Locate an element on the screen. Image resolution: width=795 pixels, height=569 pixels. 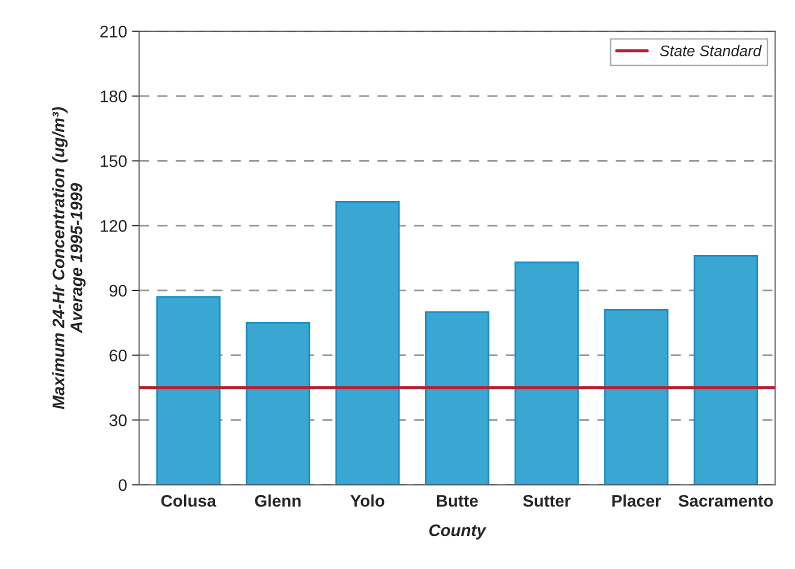
x-tick-label: Placer is located at coordinates (637, 500).